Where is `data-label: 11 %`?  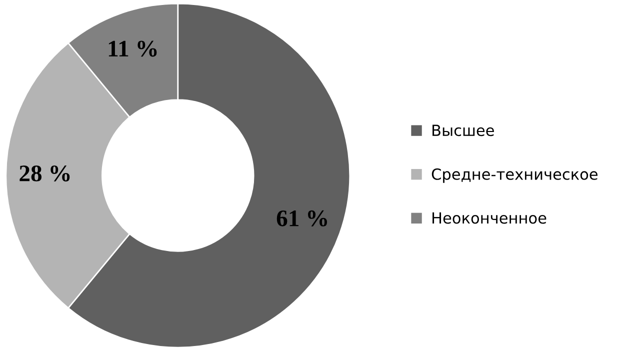
data-label: 11 % is located at coordinates (132, 48).